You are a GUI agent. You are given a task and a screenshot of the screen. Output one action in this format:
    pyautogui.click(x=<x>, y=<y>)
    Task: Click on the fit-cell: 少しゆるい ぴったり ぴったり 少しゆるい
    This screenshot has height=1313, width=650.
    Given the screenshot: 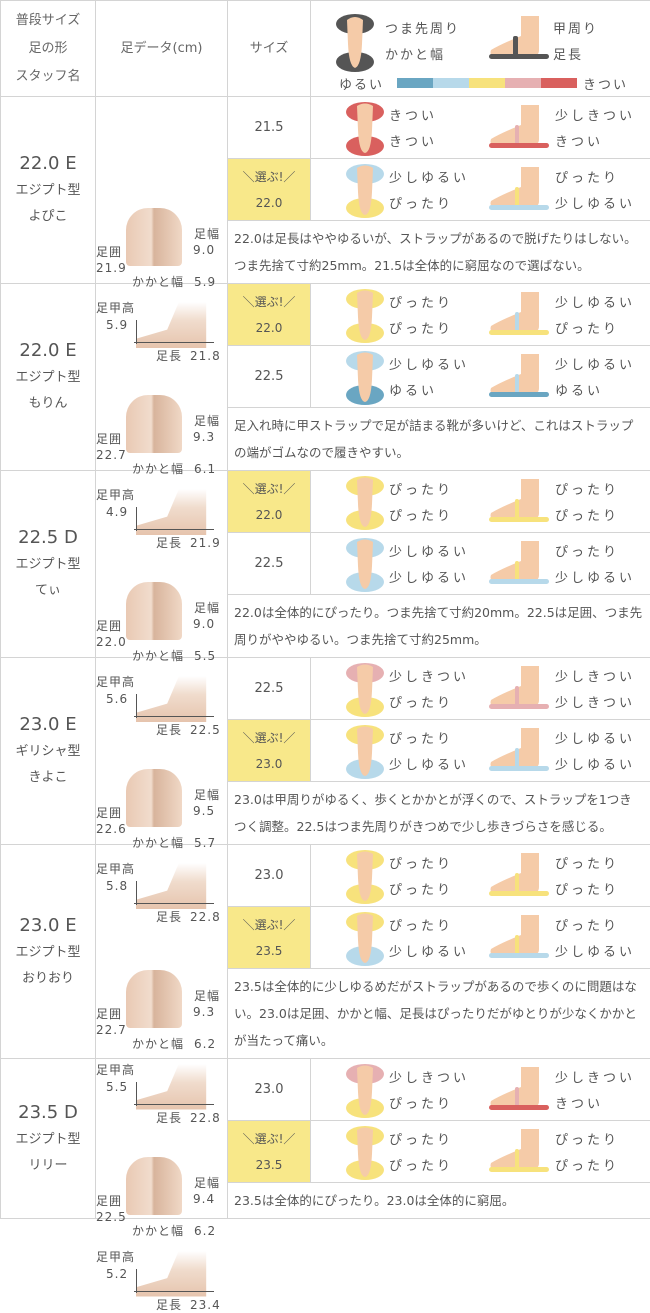 What is the action you would take?
    pyautogui.click(x=480, y=190)
    